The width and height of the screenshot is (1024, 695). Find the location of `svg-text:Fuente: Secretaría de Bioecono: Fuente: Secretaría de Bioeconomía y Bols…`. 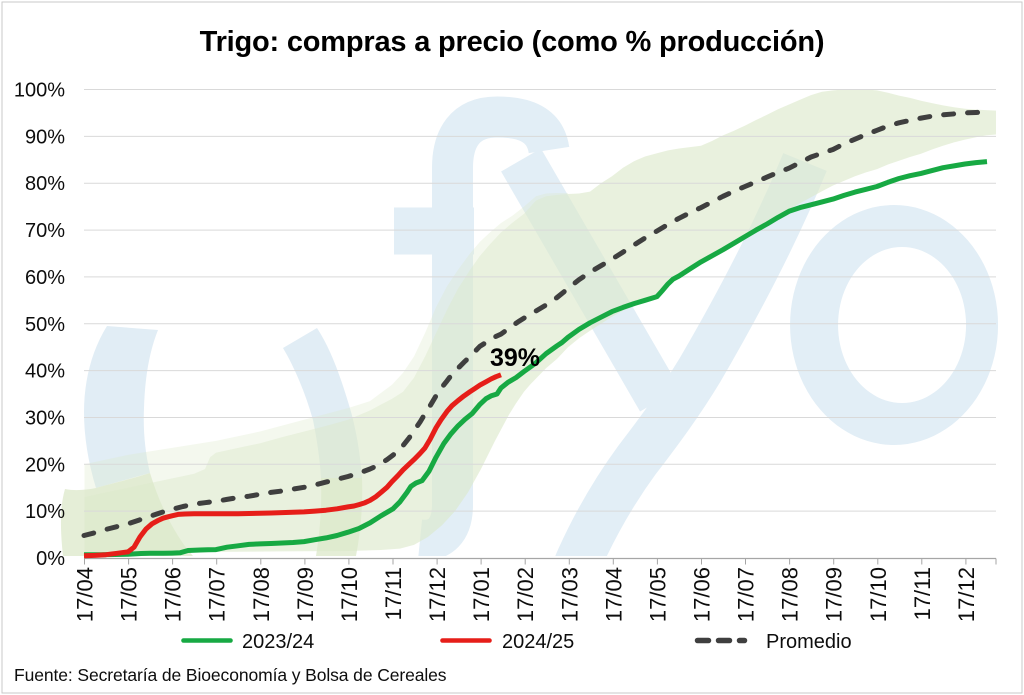

svg-text:Fuente: Secretaría de Bioecono: Fuente: Secretaría de Bioeconomía y Bols… is located at coordinates (230, 675).